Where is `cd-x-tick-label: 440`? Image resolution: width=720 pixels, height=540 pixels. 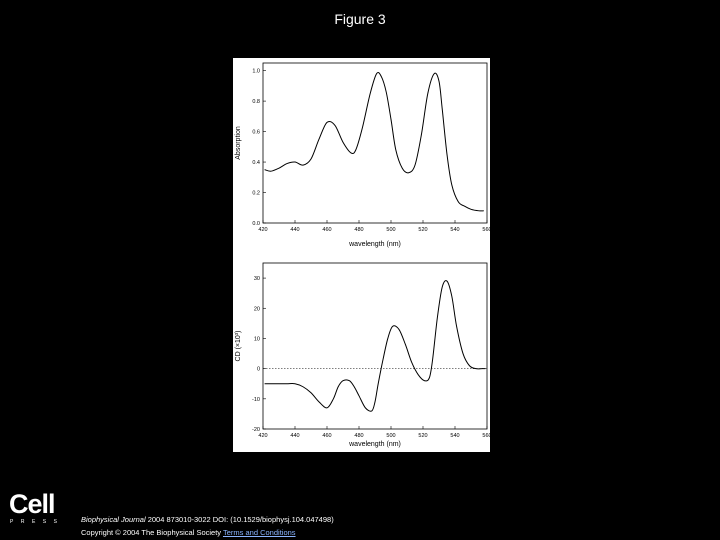 cd-x-tick-label: 440 is located at coordinates (294, 436).